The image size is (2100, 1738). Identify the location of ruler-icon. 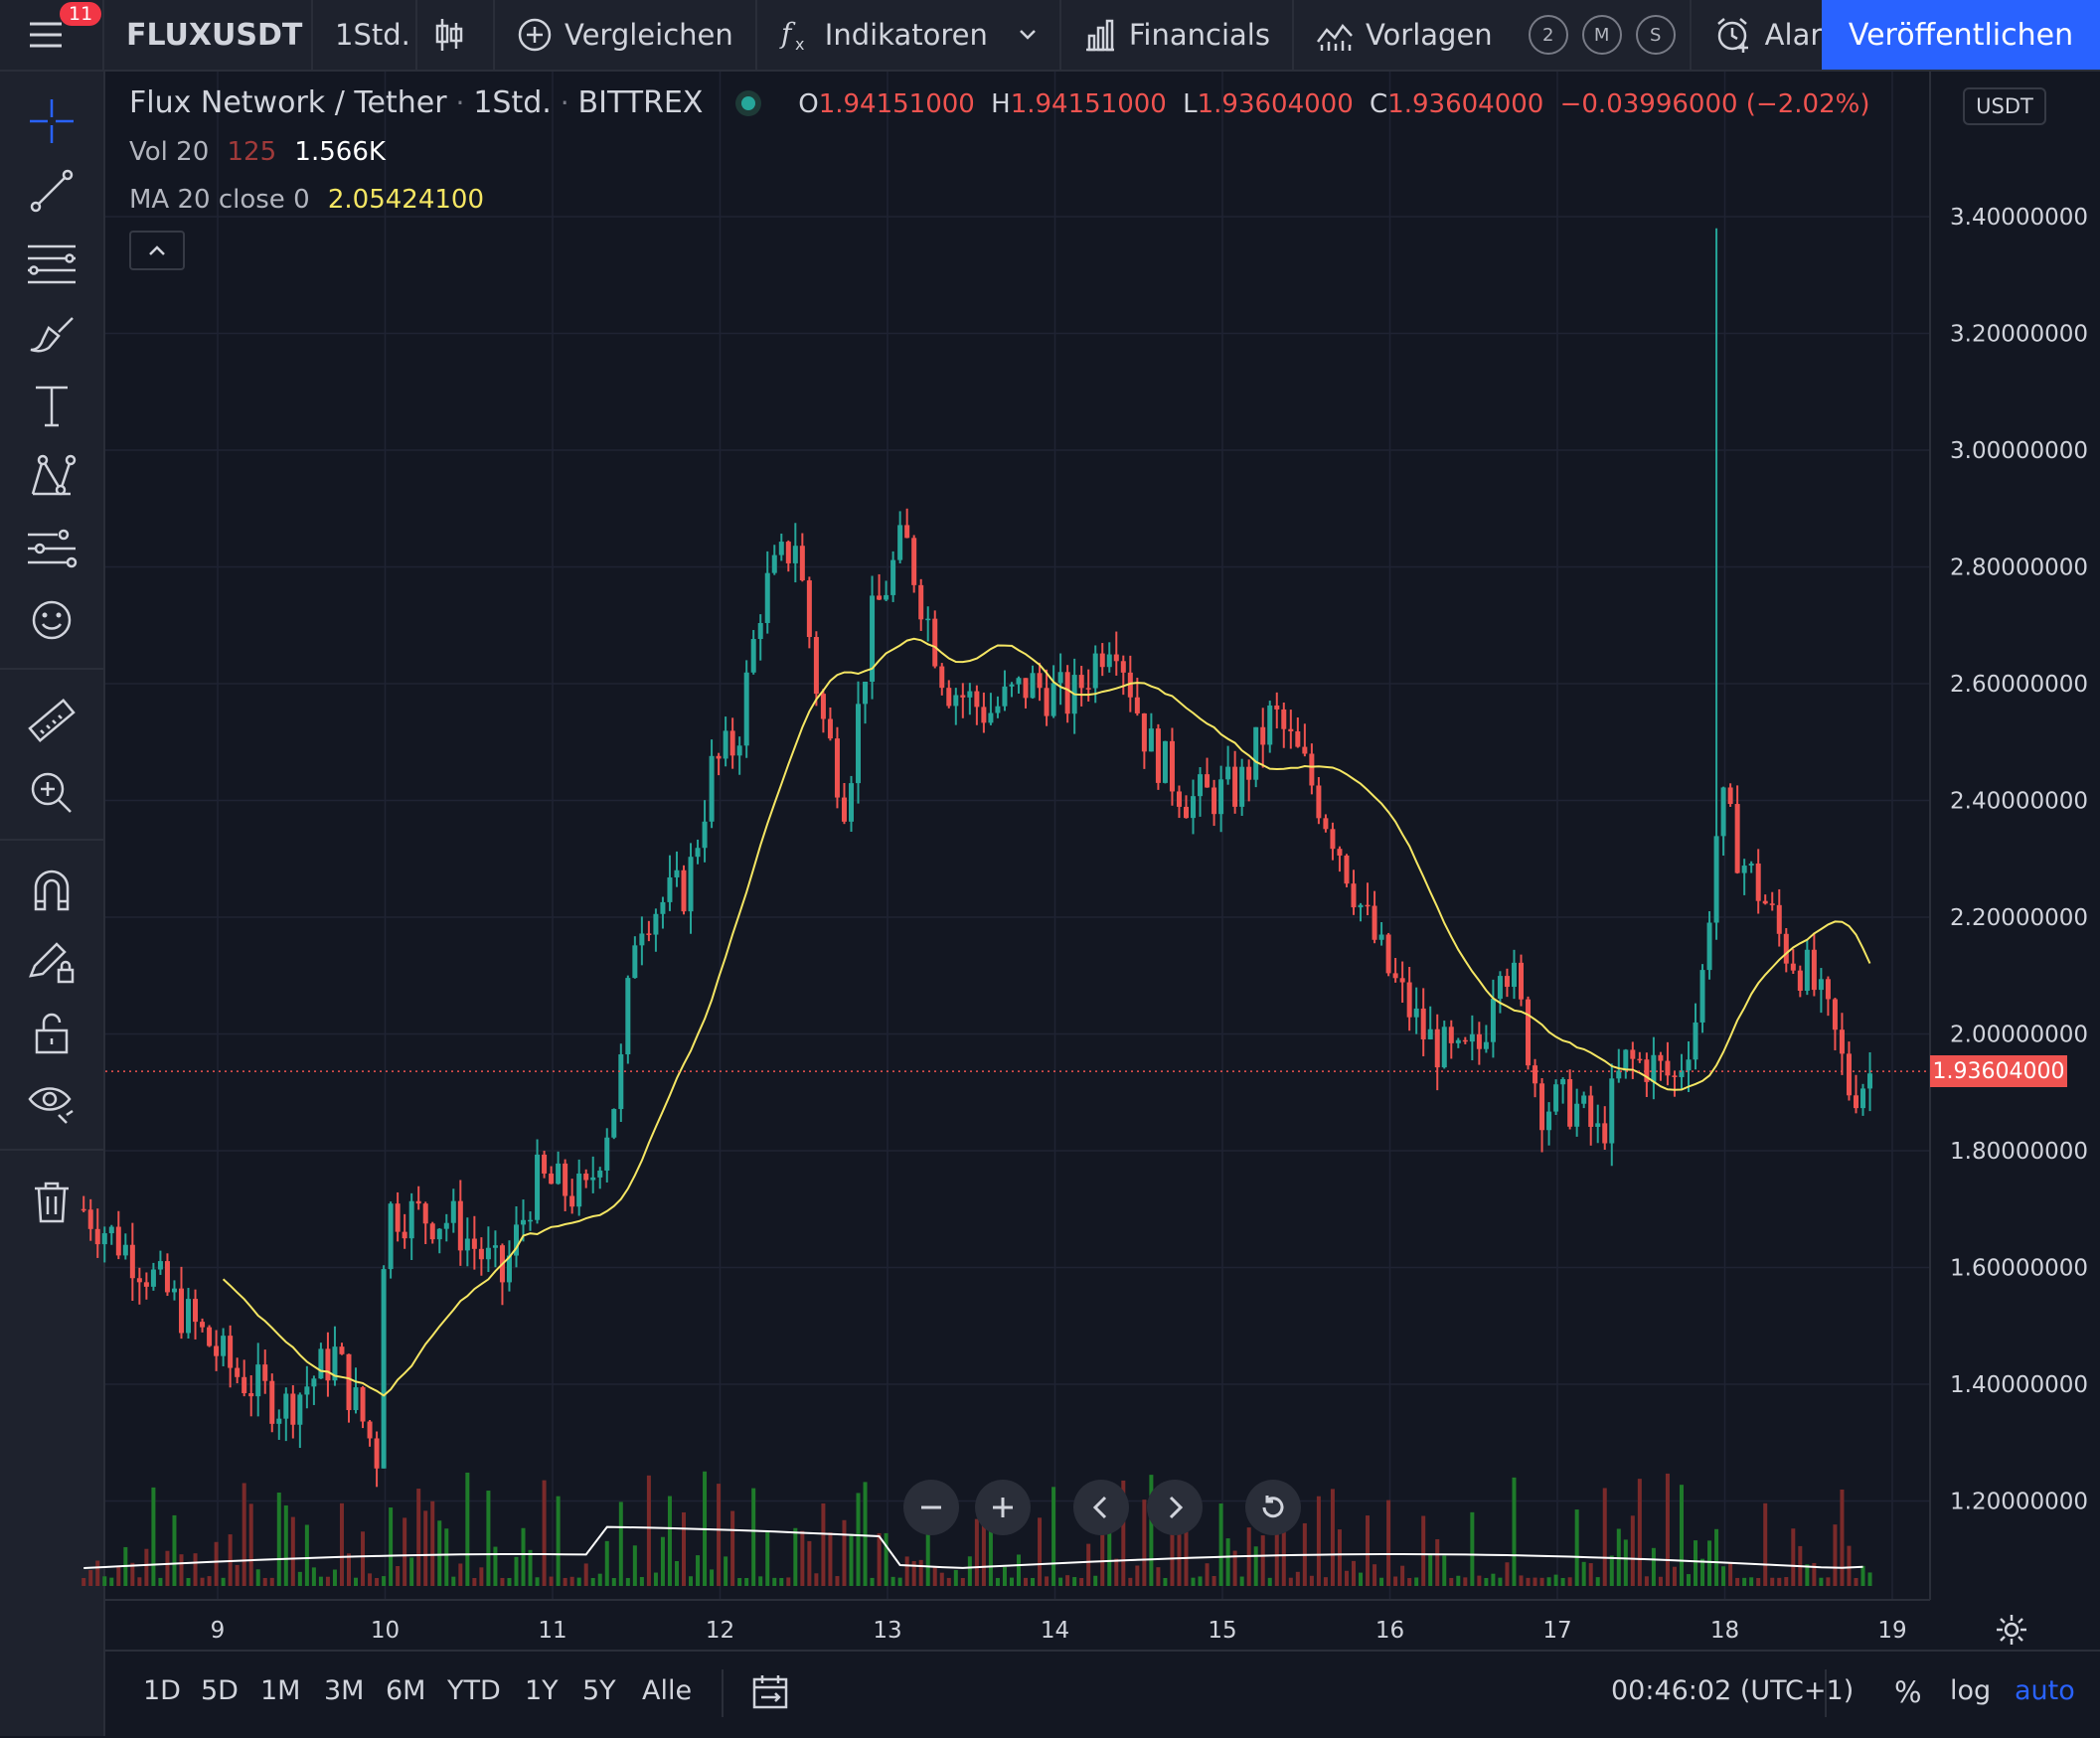
(52, 720).